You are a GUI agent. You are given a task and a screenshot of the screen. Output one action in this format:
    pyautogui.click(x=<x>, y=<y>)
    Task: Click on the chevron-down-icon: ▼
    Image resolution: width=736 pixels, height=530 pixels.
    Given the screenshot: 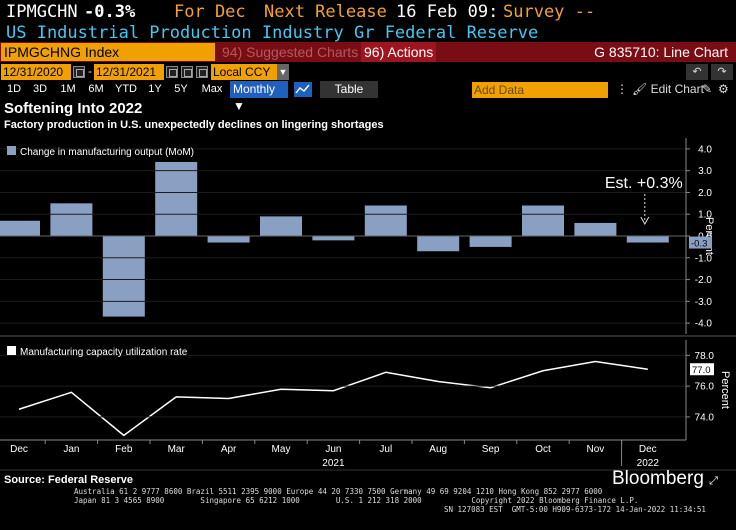 What is the action you would take?
    pyautogui.click(x=283, y=72)
    